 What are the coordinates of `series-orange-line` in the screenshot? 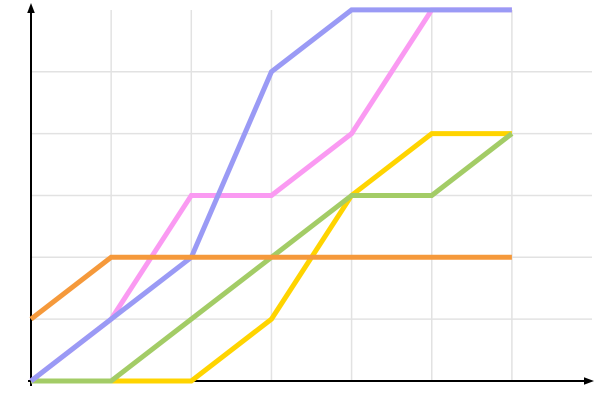 It's located at (270, 288).